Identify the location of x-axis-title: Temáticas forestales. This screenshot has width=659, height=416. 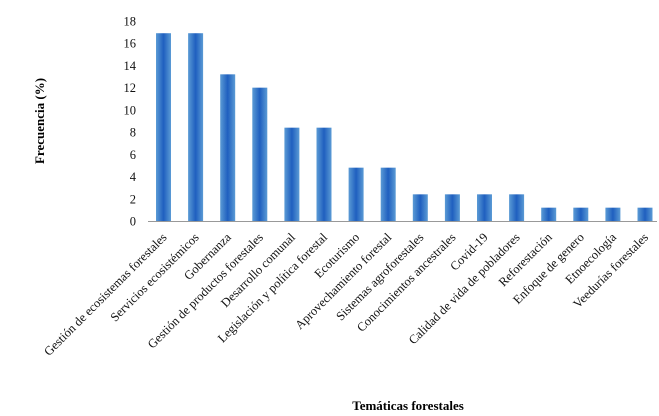
(408, 405).